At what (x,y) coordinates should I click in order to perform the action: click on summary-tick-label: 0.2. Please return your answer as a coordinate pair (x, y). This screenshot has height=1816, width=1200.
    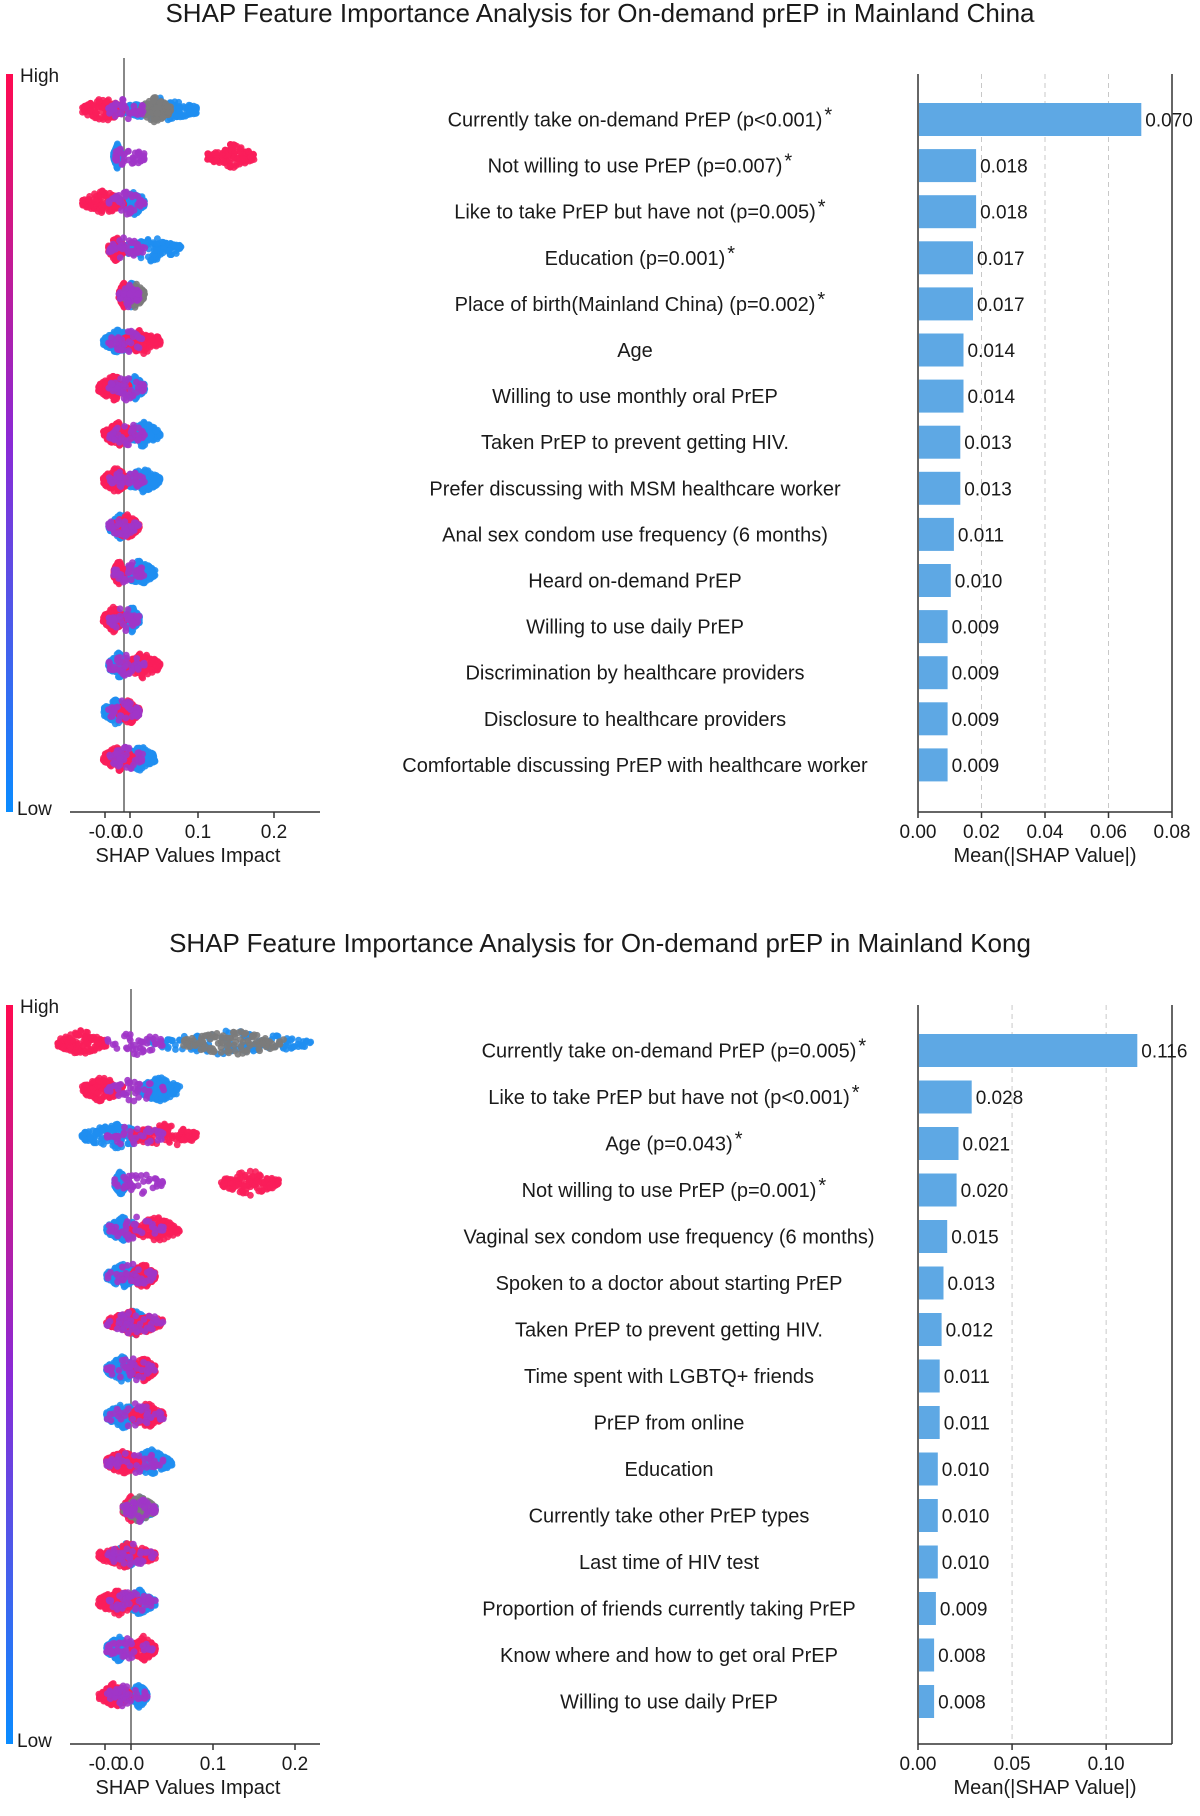
    Looking at the image, I should click on (274, 832).